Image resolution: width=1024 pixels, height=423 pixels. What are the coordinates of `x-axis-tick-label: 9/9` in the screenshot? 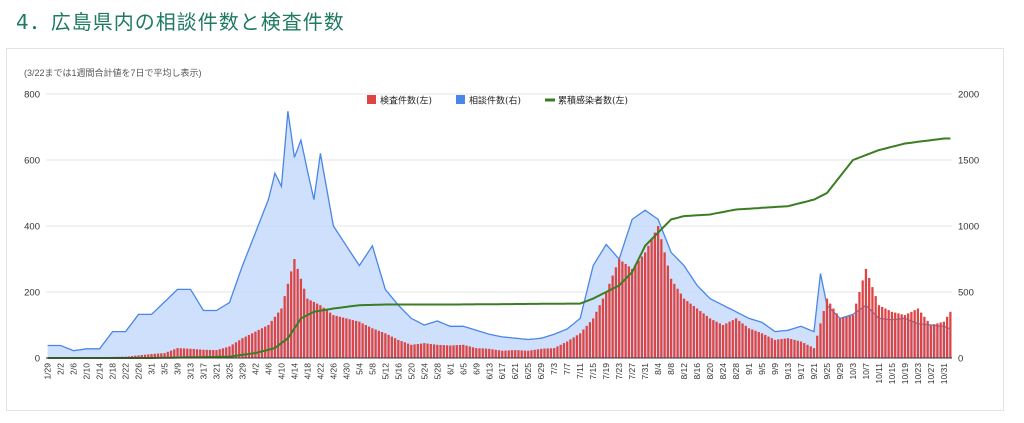 It's located at (775, 369).